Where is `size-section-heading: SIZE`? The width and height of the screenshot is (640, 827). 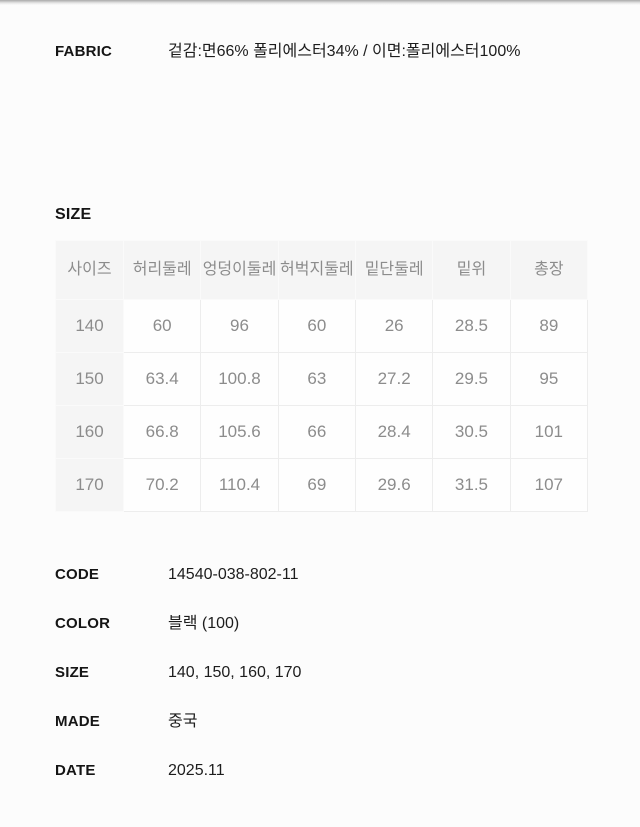 size-section-heading: SIZE is located at coordinates (73, 214).